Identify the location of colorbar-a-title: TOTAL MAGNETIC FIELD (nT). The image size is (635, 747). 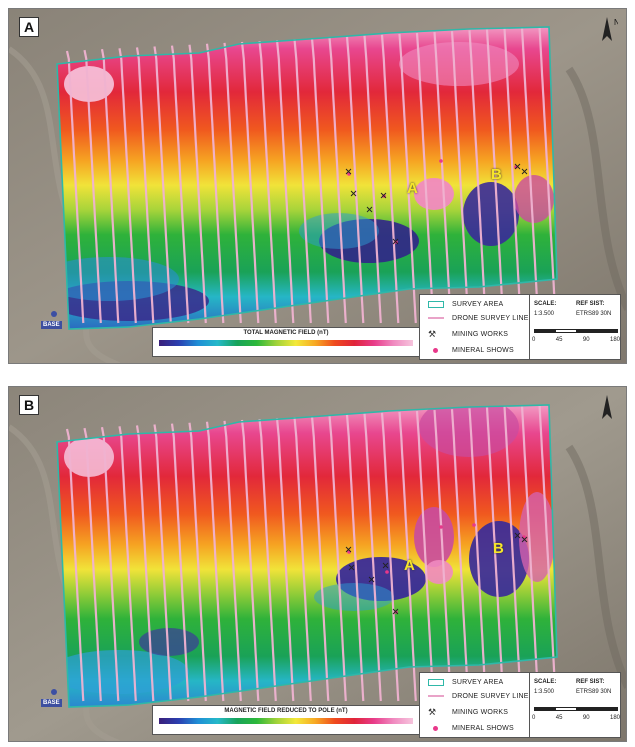
(286, 333).